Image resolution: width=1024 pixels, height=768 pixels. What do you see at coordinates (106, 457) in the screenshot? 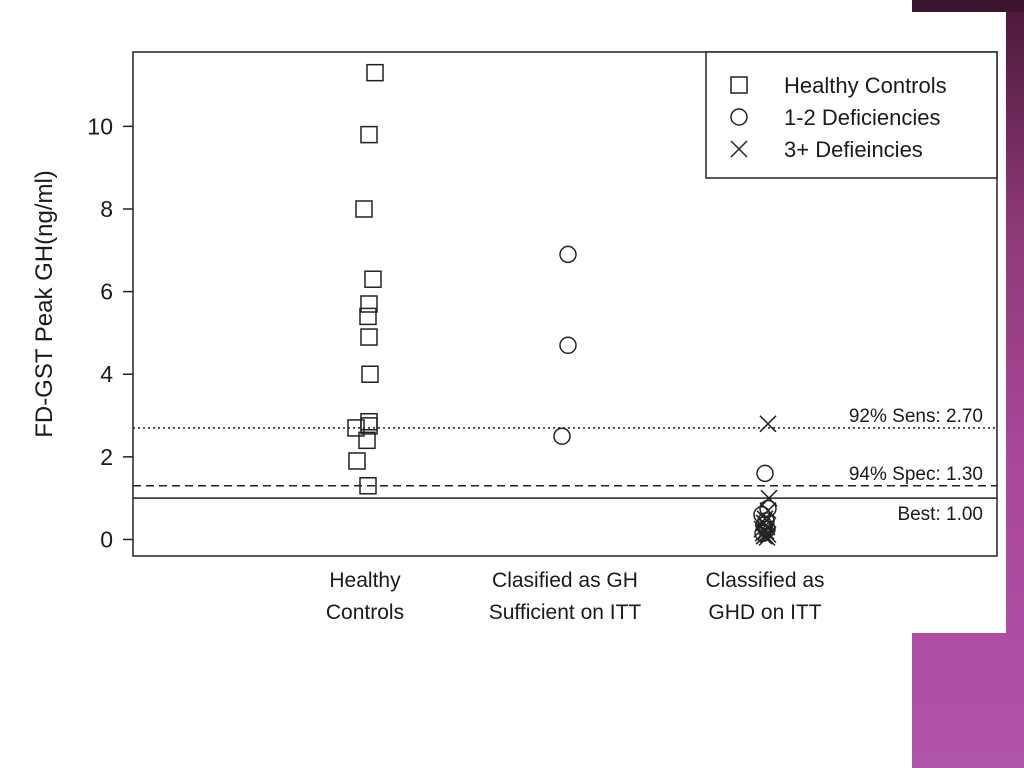
I see `y-tick-label: 2` at bounding box center [106, 457].